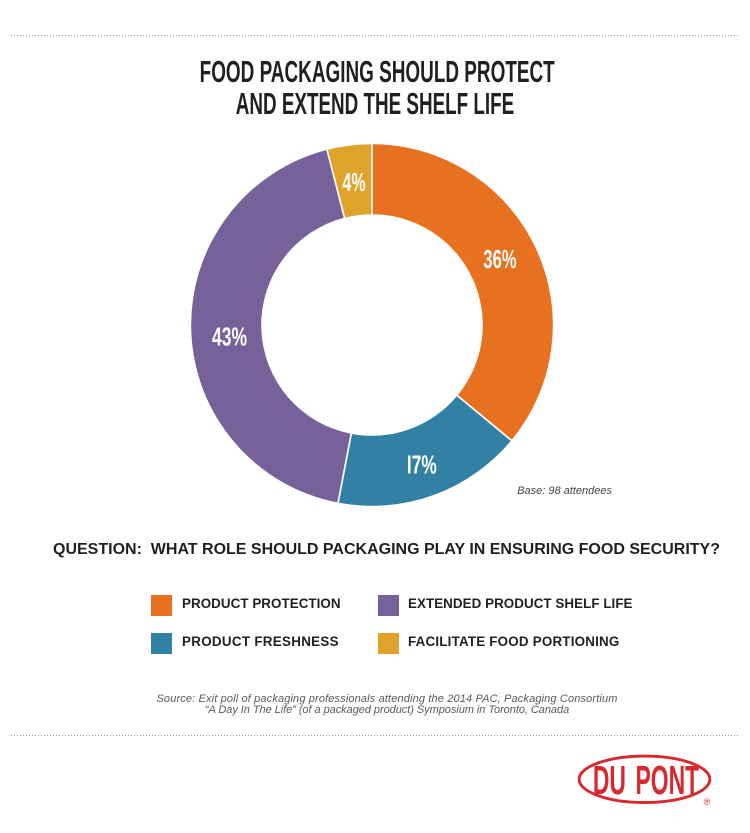  I want to click on svg-text: 4%, so click(353, 182).